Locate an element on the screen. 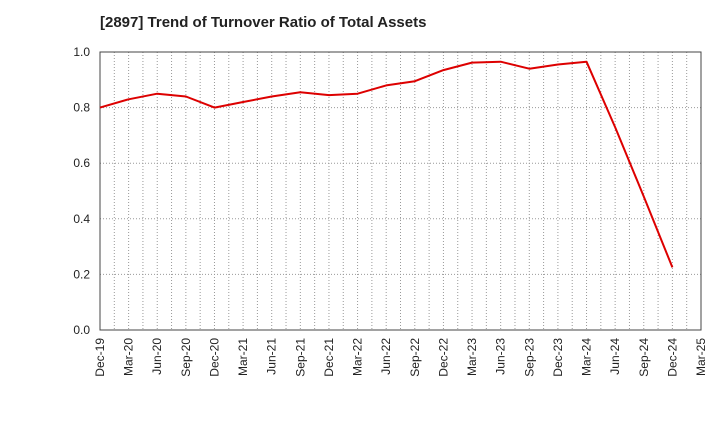  x-tick-label: Mar-23 is located at coordinates (472, 357).